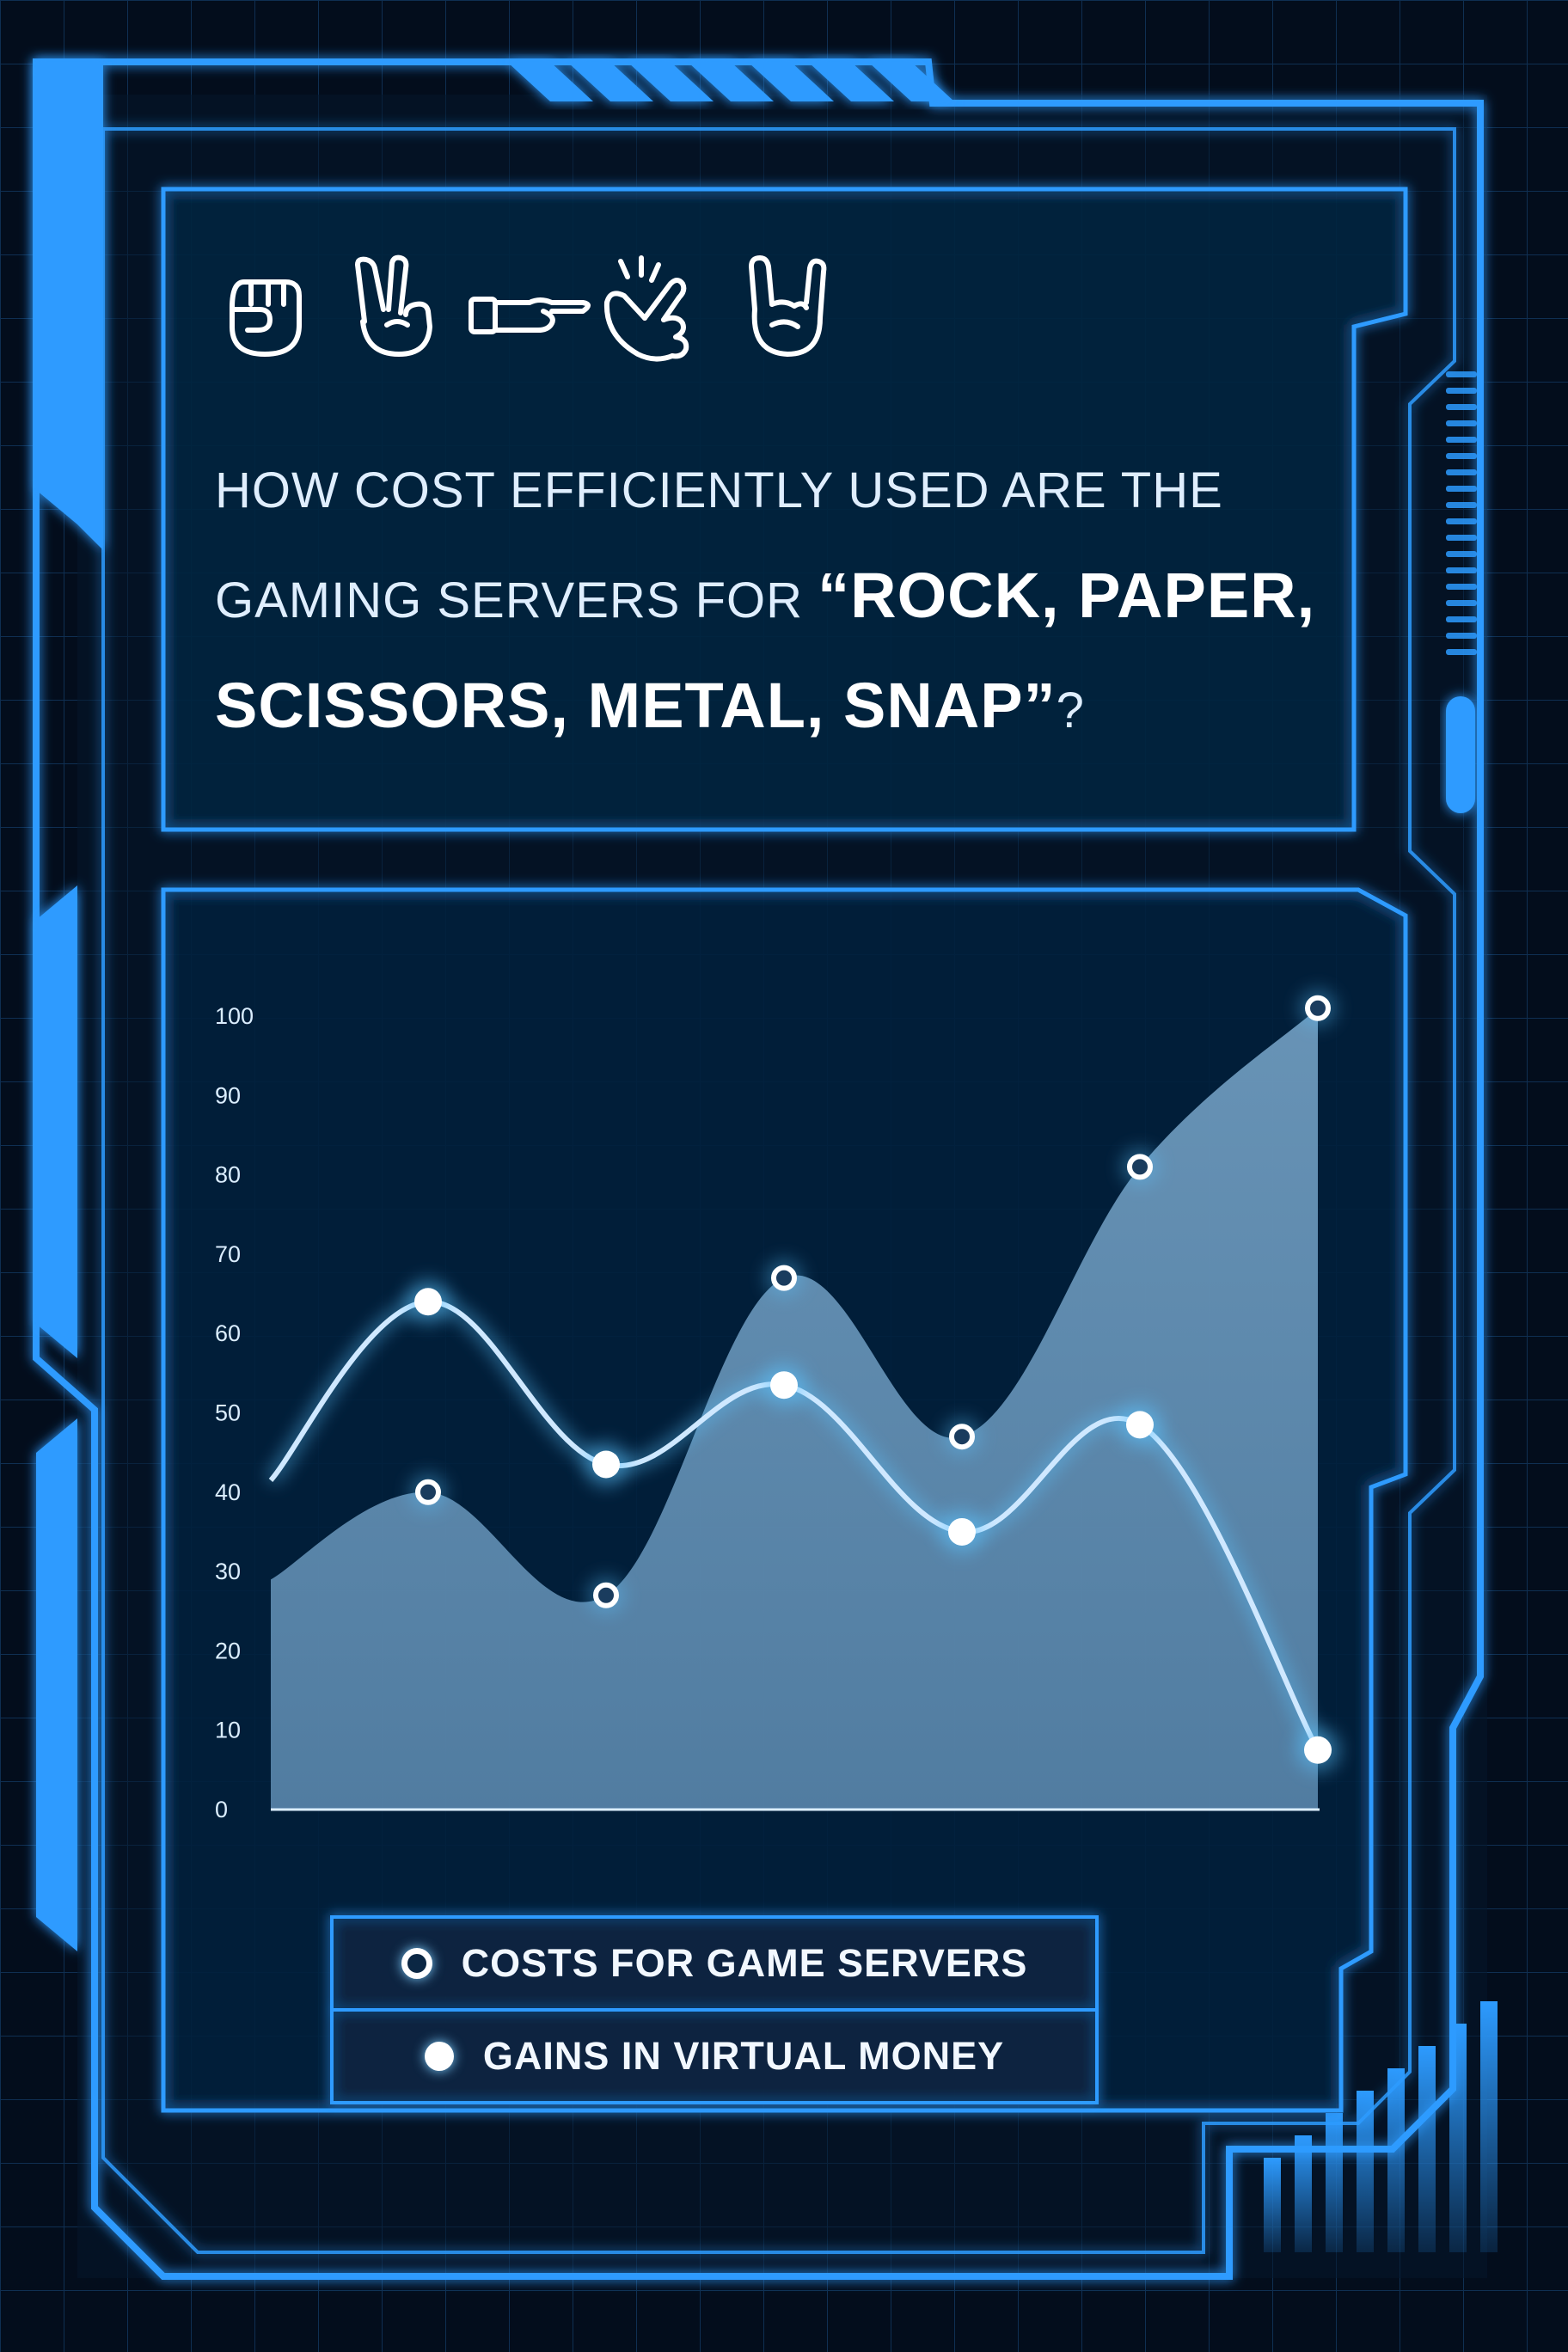  I want to click on legend-label-gains: GAINS IN VIRTUAL MONEY, so click(743, 2056).